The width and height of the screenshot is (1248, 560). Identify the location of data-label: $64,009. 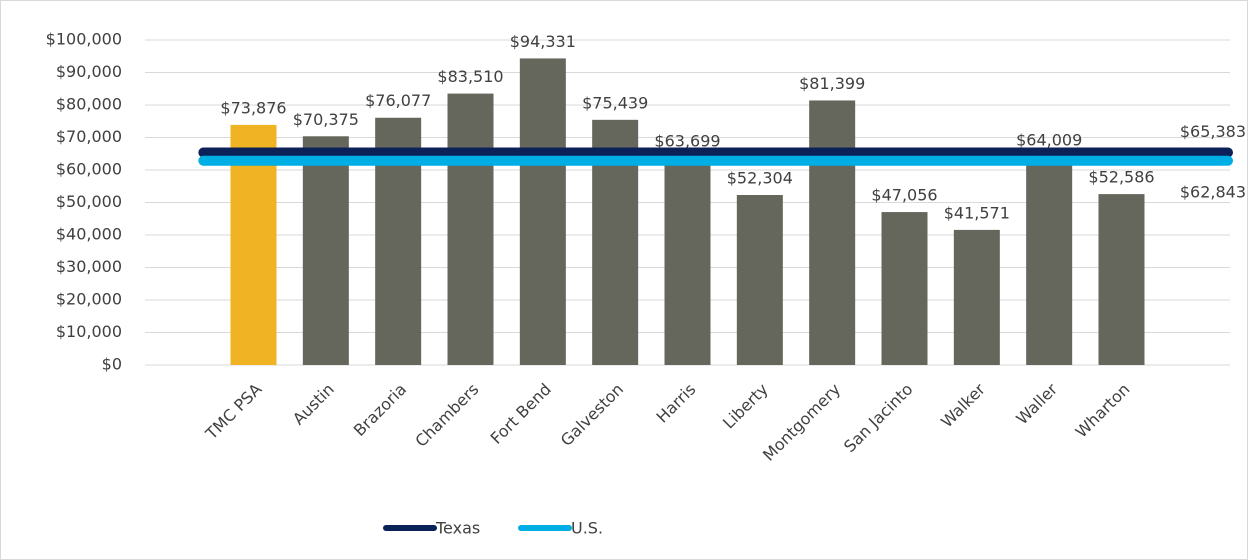
(1049, 139).